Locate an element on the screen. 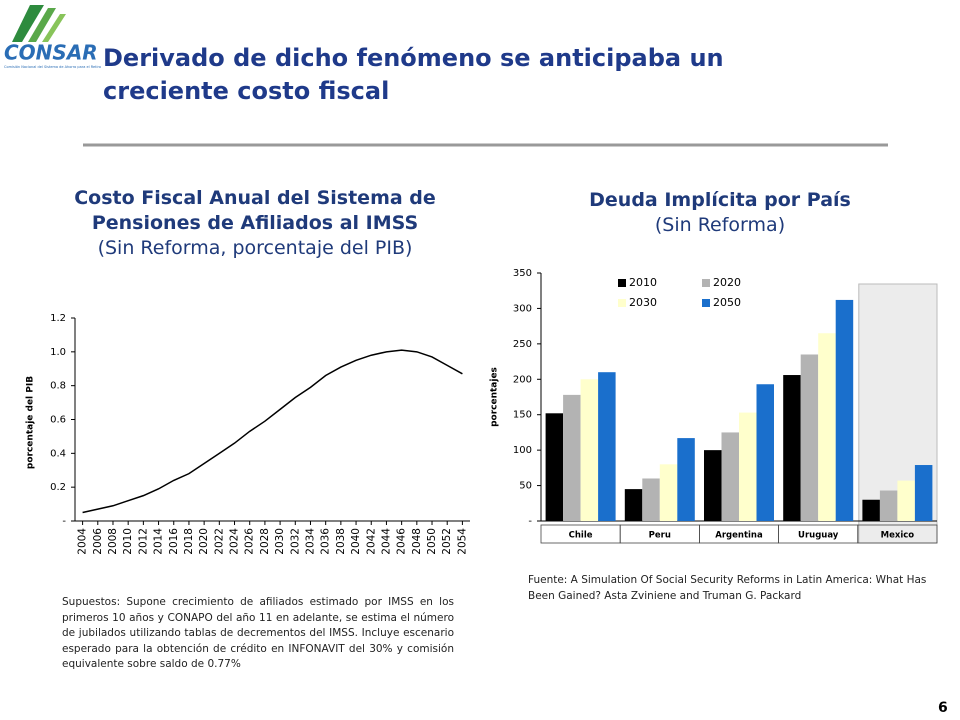  y-axis-label: porcentajes is located at coordinates (495, 397).